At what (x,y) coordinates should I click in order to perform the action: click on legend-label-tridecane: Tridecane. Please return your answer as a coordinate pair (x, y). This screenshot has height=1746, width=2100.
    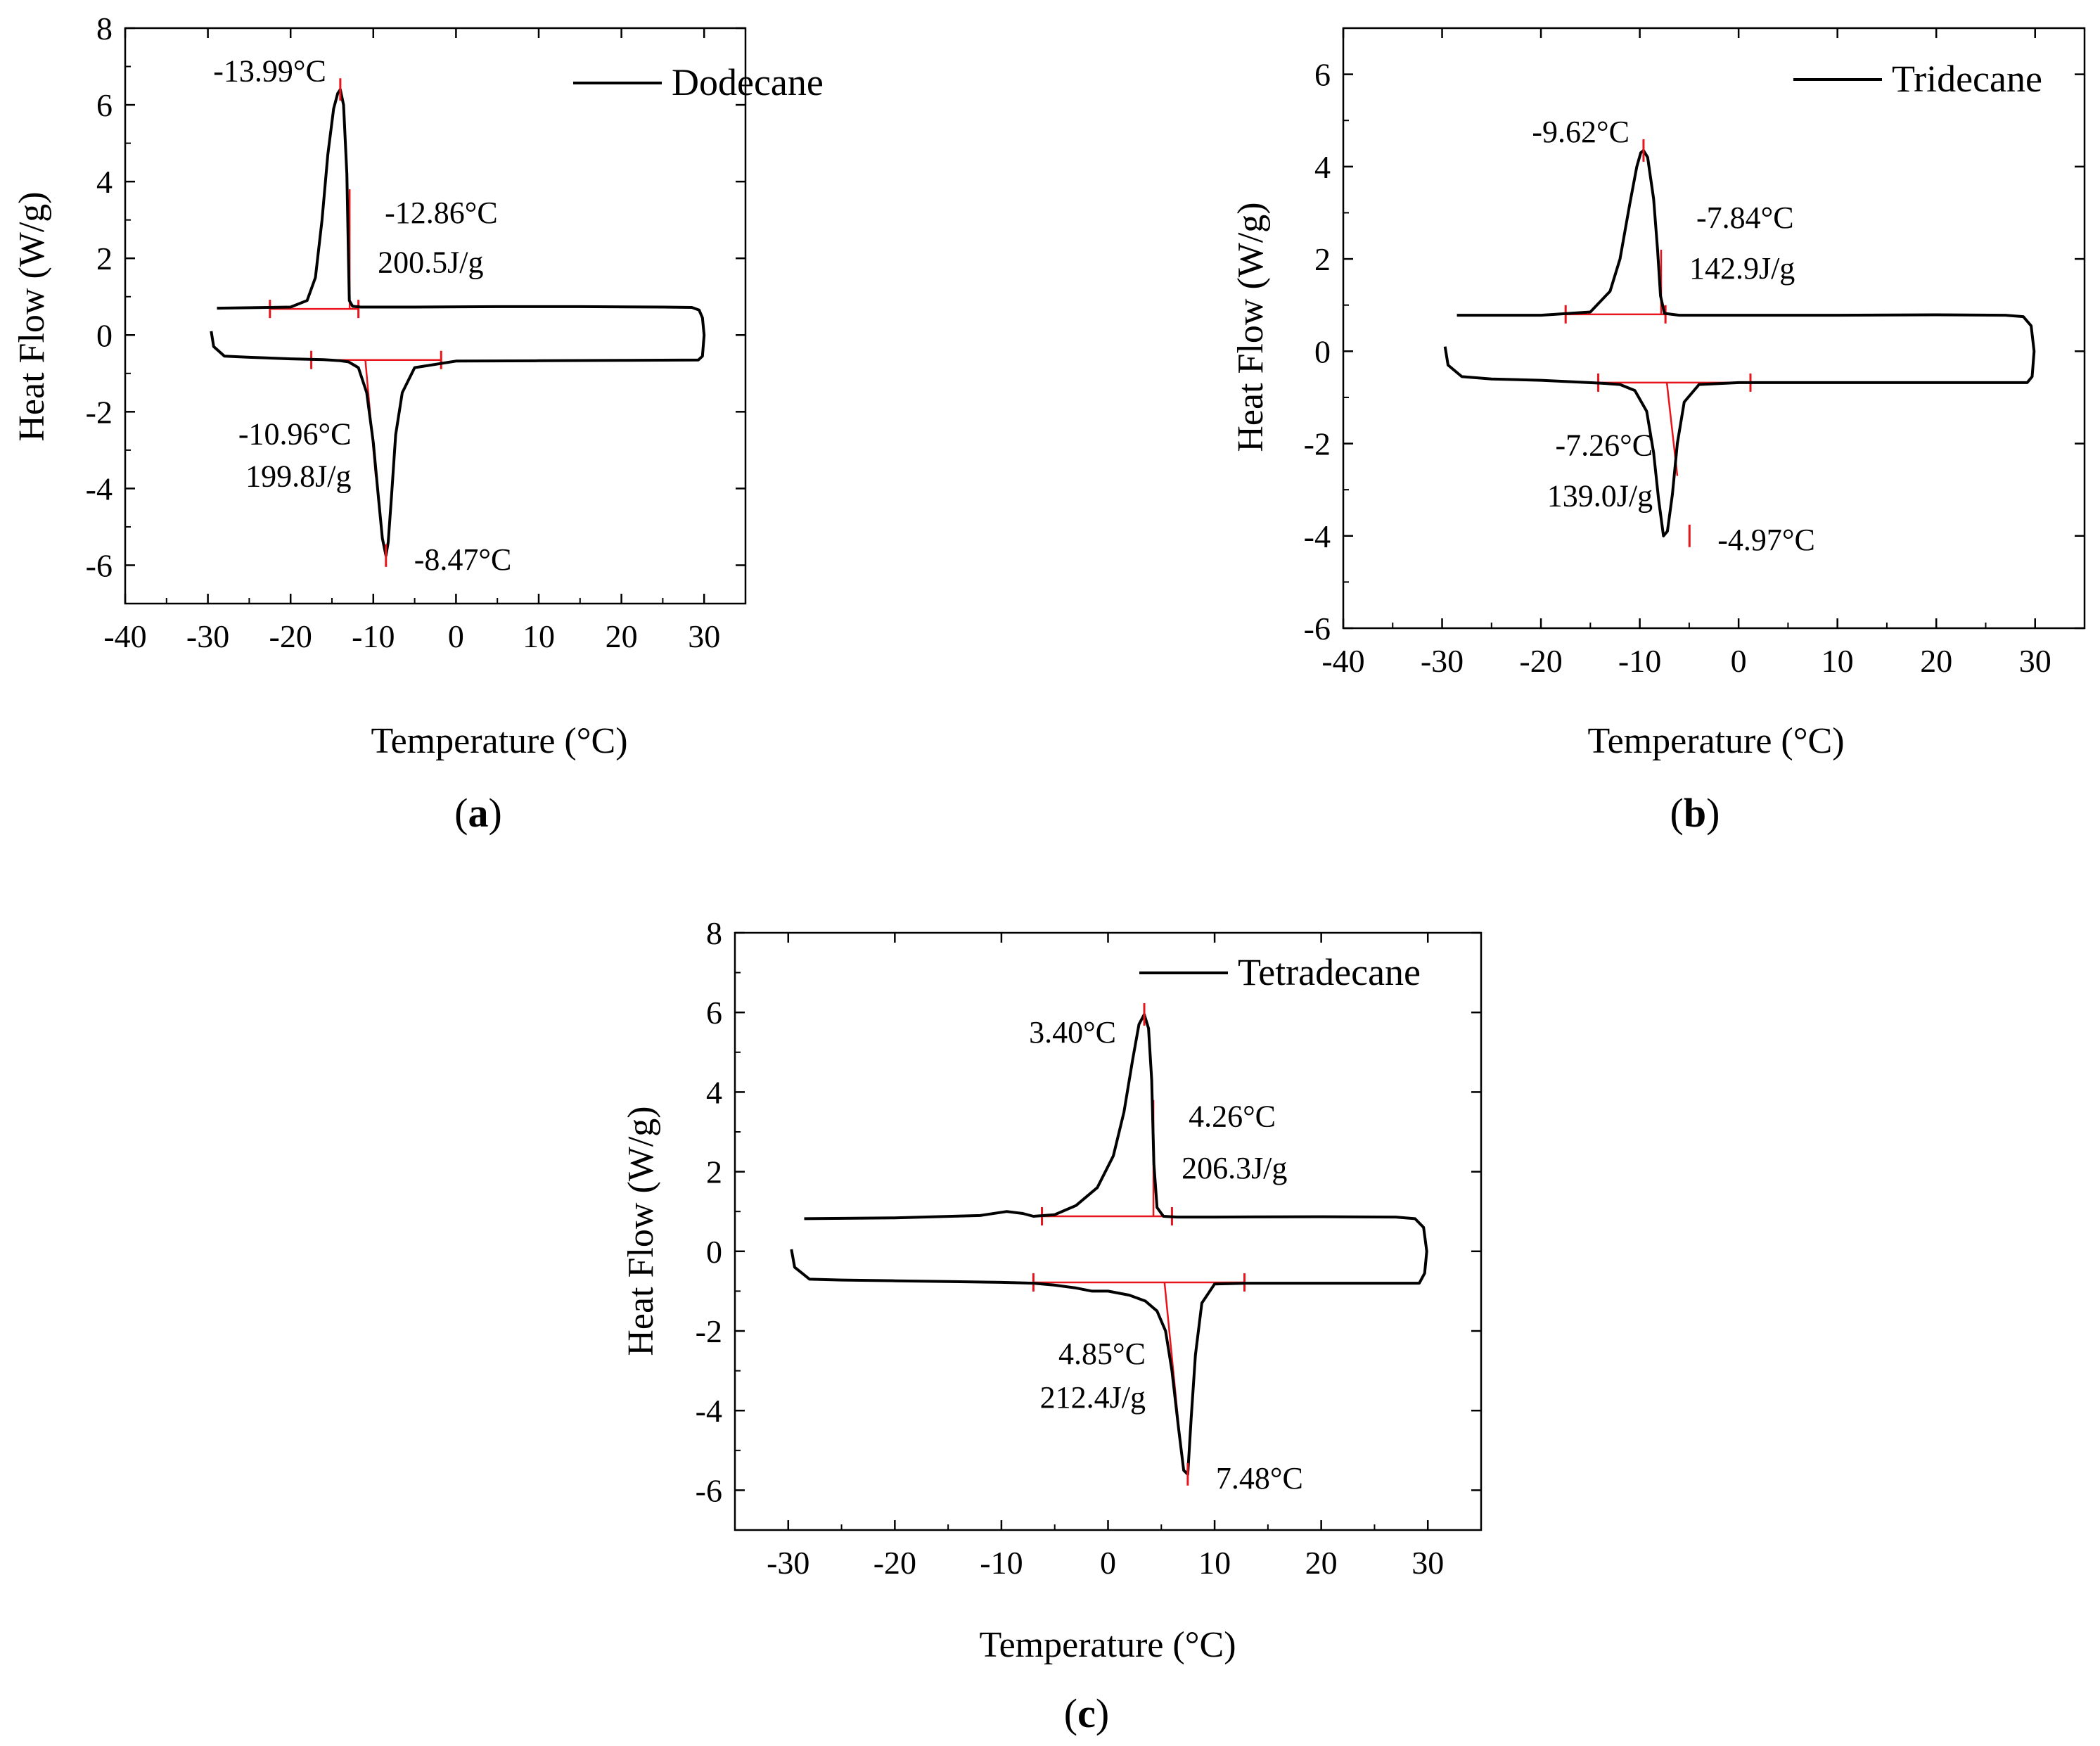
    Looking at the image, I should click on (1967, 79).